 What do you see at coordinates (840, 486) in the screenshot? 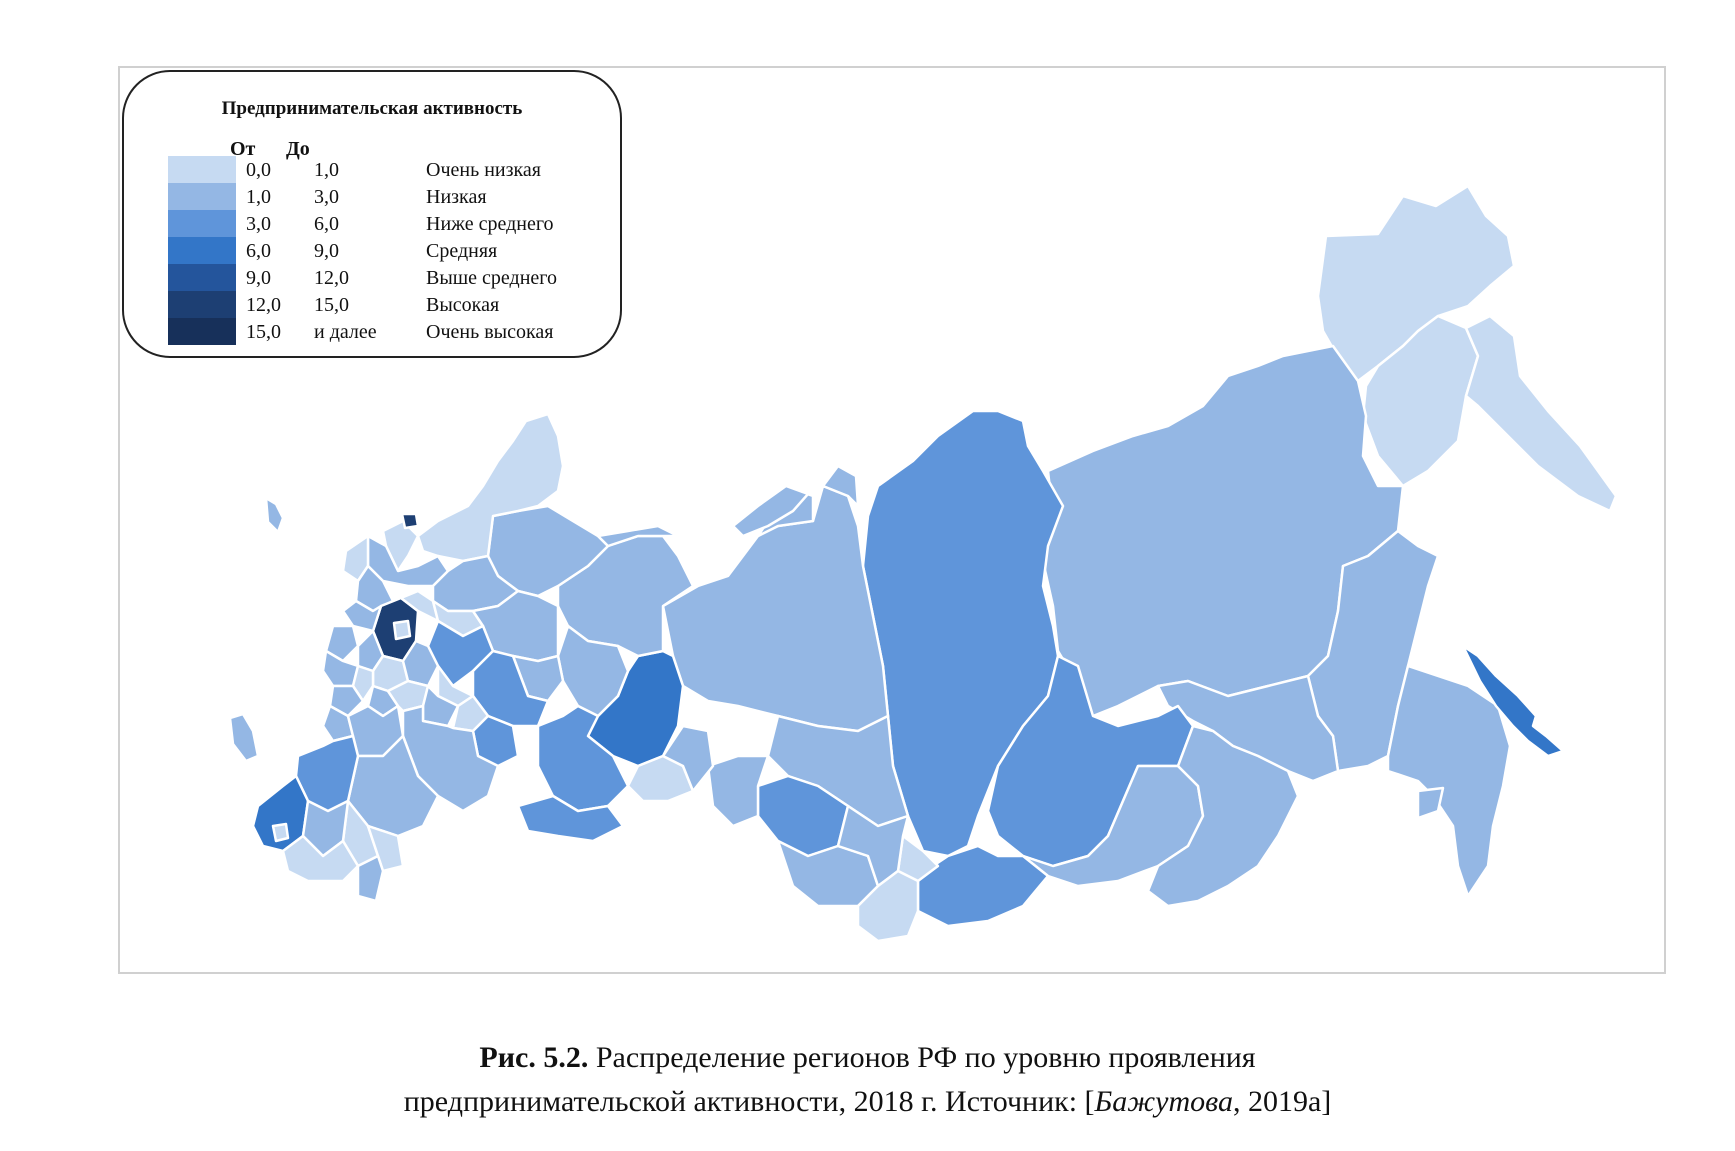
I see `region-gydan` at bounding box center [840, 486].